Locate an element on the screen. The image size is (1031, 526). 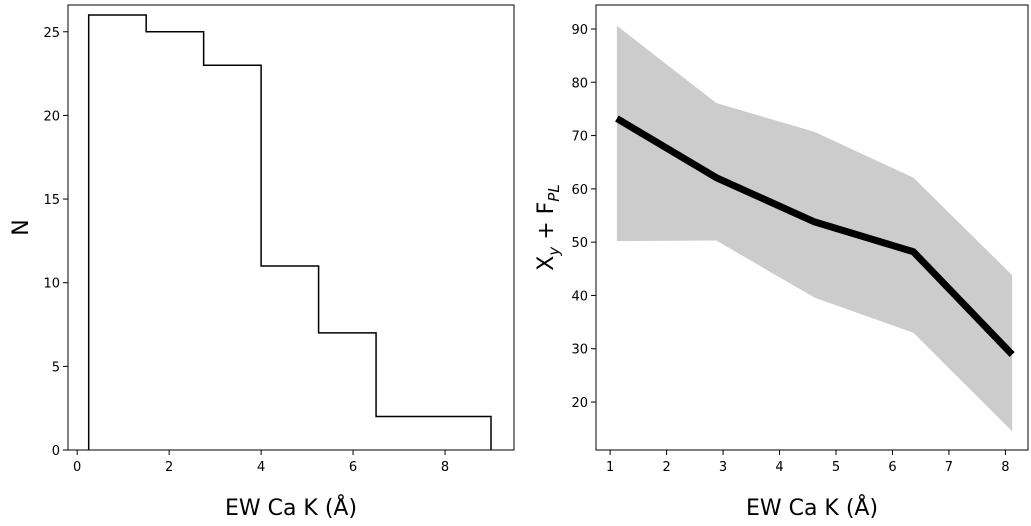
line-y-tick-label: 90 is located at coordinates (579, 30).